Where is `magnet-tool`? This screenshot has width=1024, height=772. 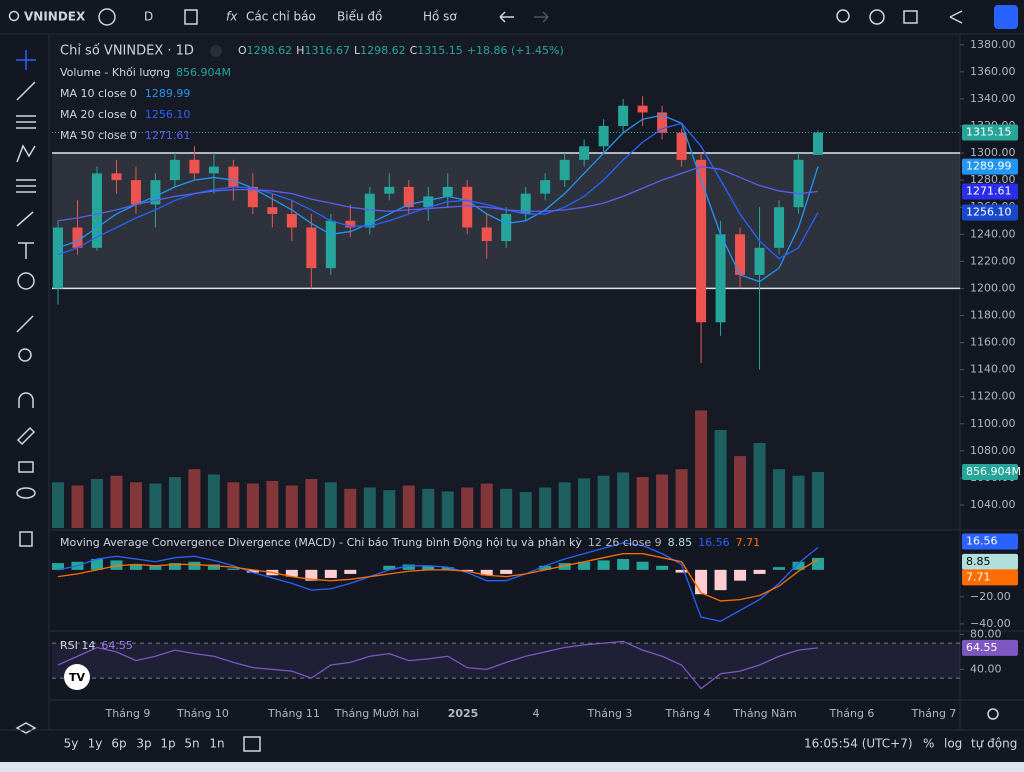 magnet-tool is located at coordinates (26, 400).